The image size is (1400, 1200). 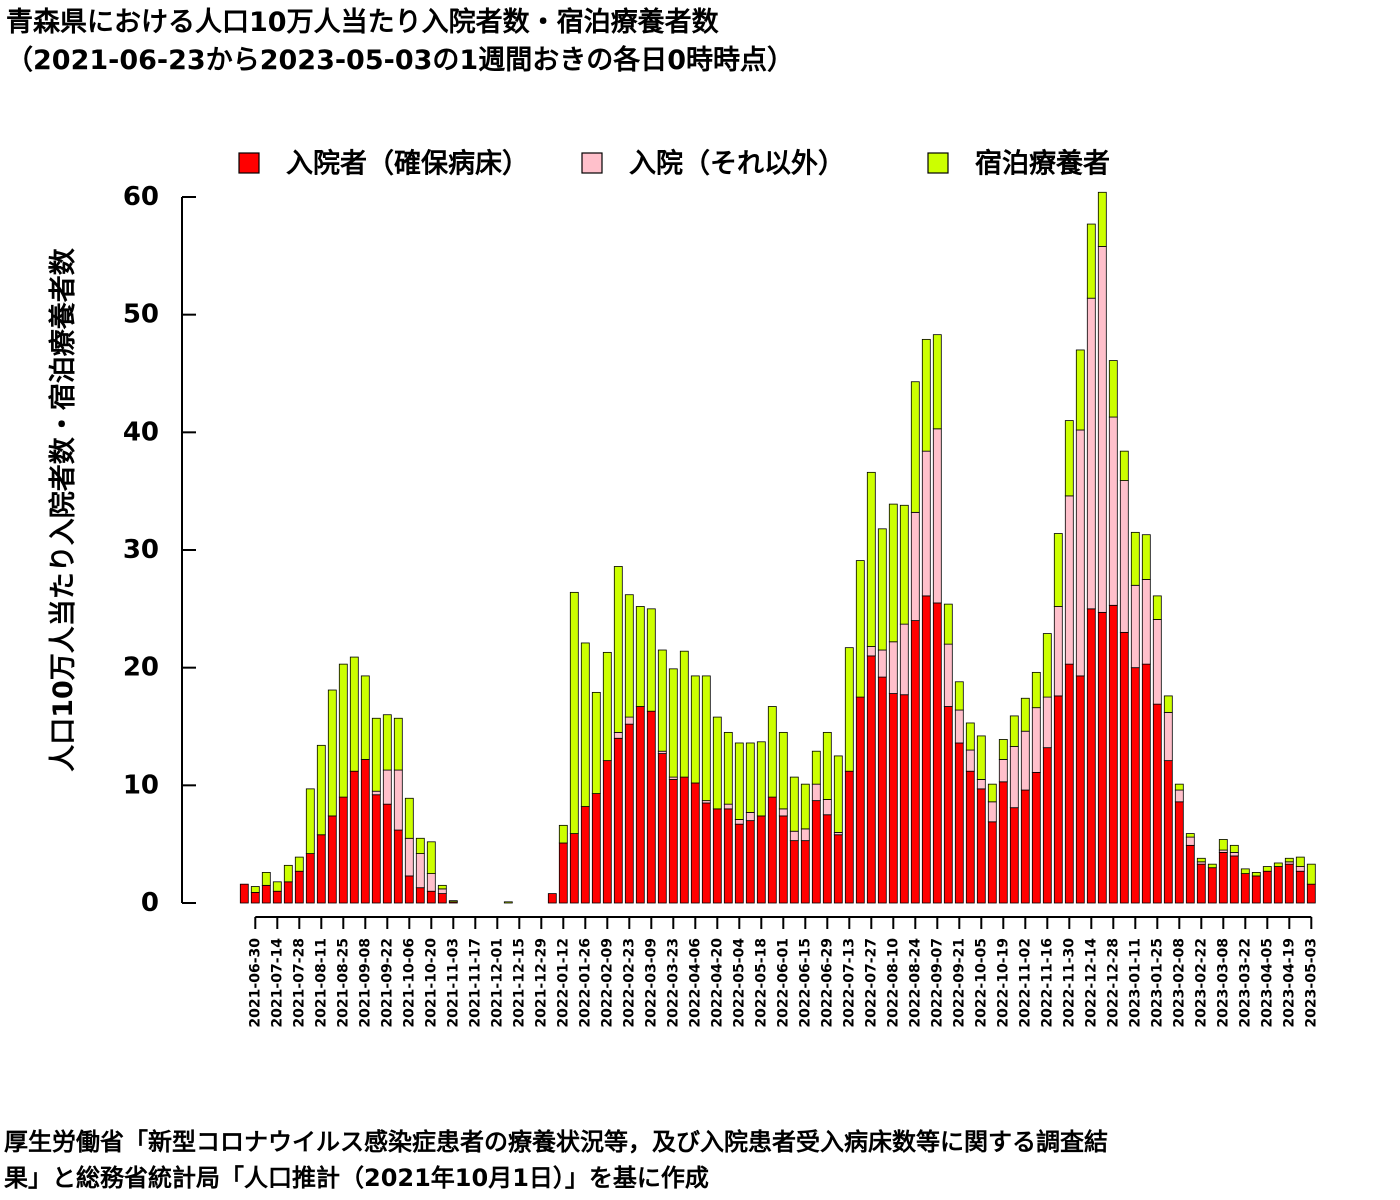 What do you see at coordinates (387, 983) in the screenshot?
I see `x-tick-label: 2021-09-22` at bounding box center [387, 983].